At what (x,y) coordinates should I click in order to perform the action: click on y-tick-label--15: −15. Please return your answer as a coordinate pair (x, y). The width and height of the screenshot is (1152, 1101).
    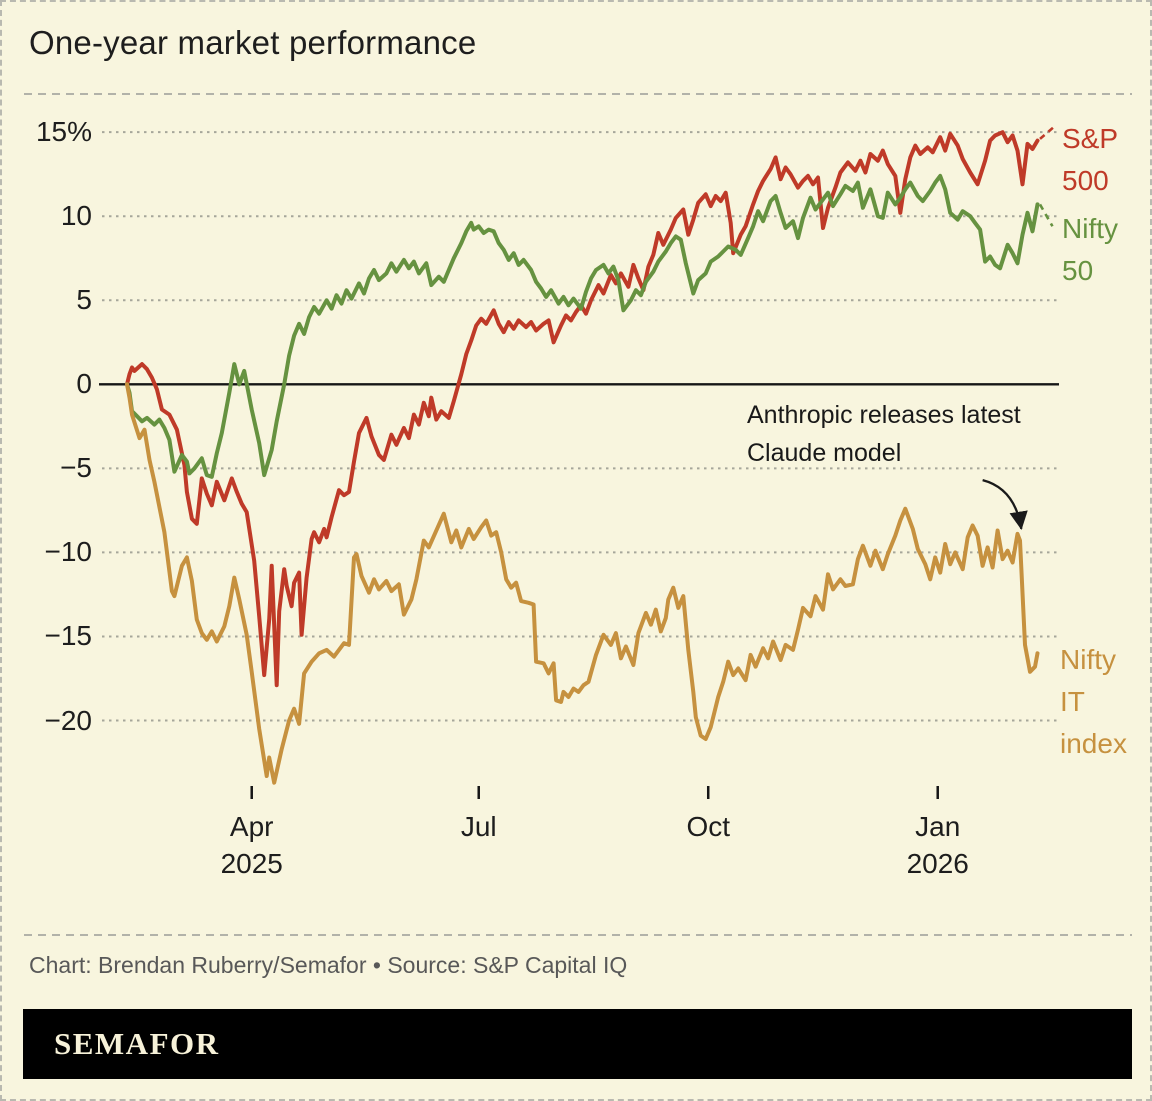
    Looking at the image, I should click on (68, 636).